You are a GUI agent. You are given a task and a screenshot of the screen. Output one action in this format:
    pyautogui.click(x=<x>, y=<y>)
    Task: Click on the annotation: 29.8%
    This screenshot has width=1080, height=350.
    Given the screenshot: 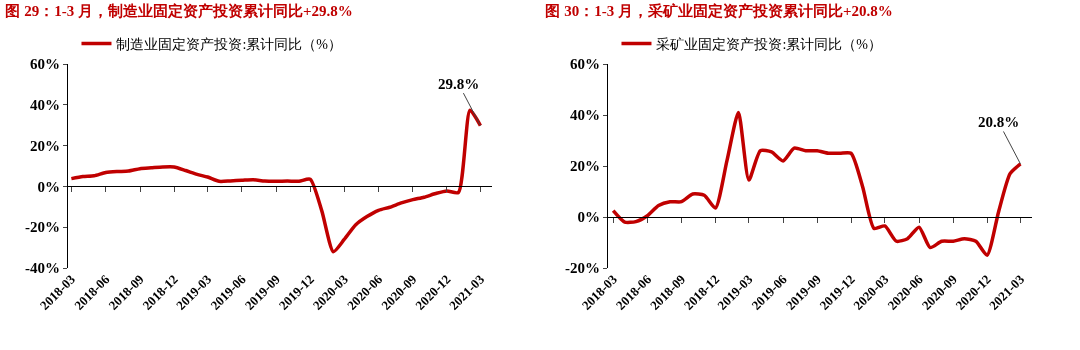 What is the action you would take?
    pyautogui.click(x=459, y=84)
    